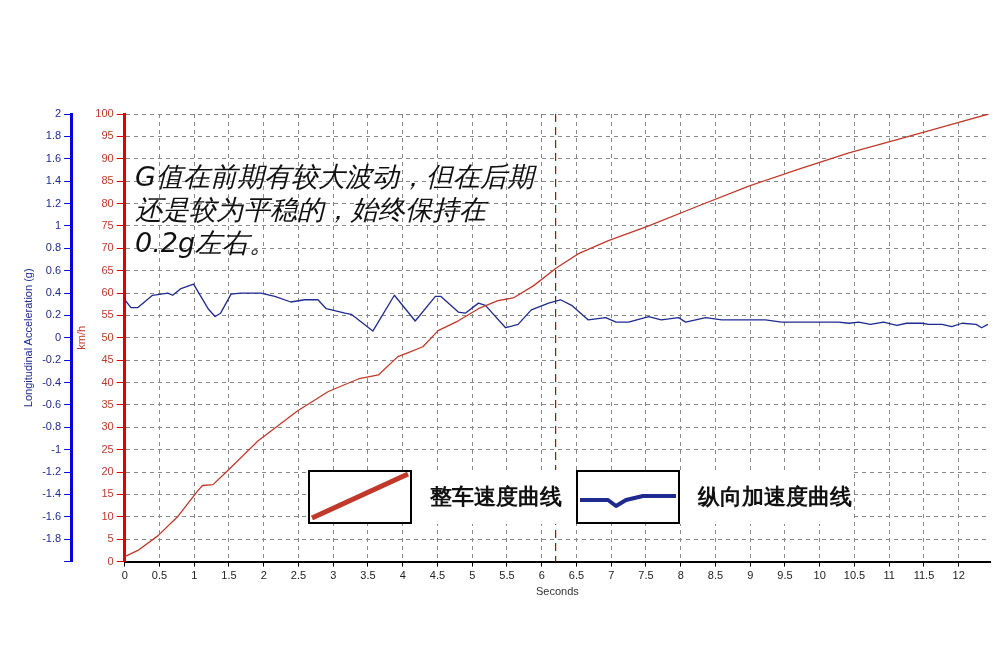 The image size is (1006, 669). Describe the element at coordinates (53, 269) in the screenshot. I see `y2-tick-label: 0.6` at that location.